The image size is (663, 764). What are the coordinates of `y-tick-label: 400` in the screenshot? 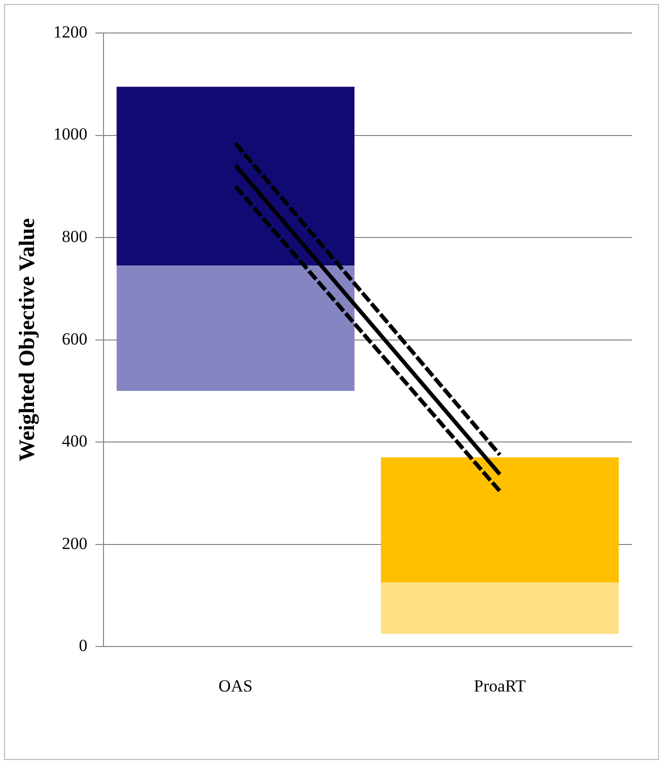 It's located at (75, 441).